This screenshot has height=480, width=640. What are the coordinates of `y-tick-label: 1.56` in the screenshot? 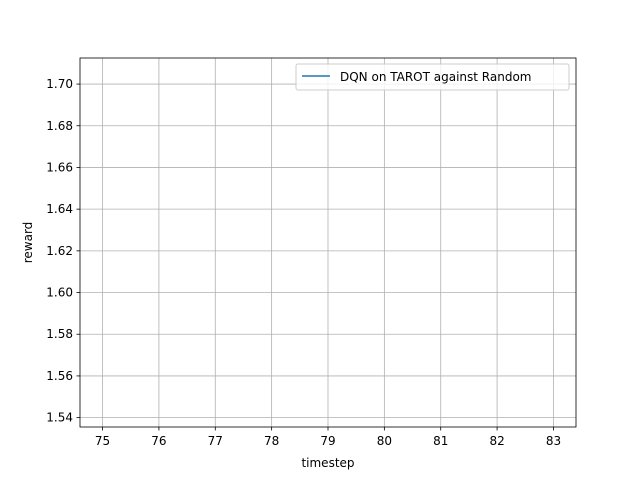 It's located at (59, 376).